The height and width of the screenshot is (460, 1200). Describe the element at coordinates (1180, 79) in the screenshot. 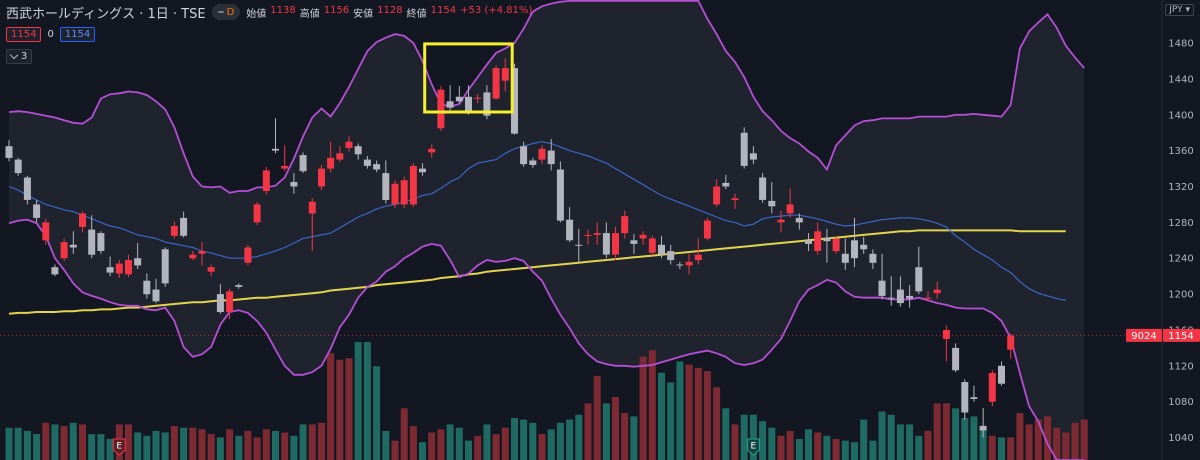

I see `price-tick-label: 1440` at that location.